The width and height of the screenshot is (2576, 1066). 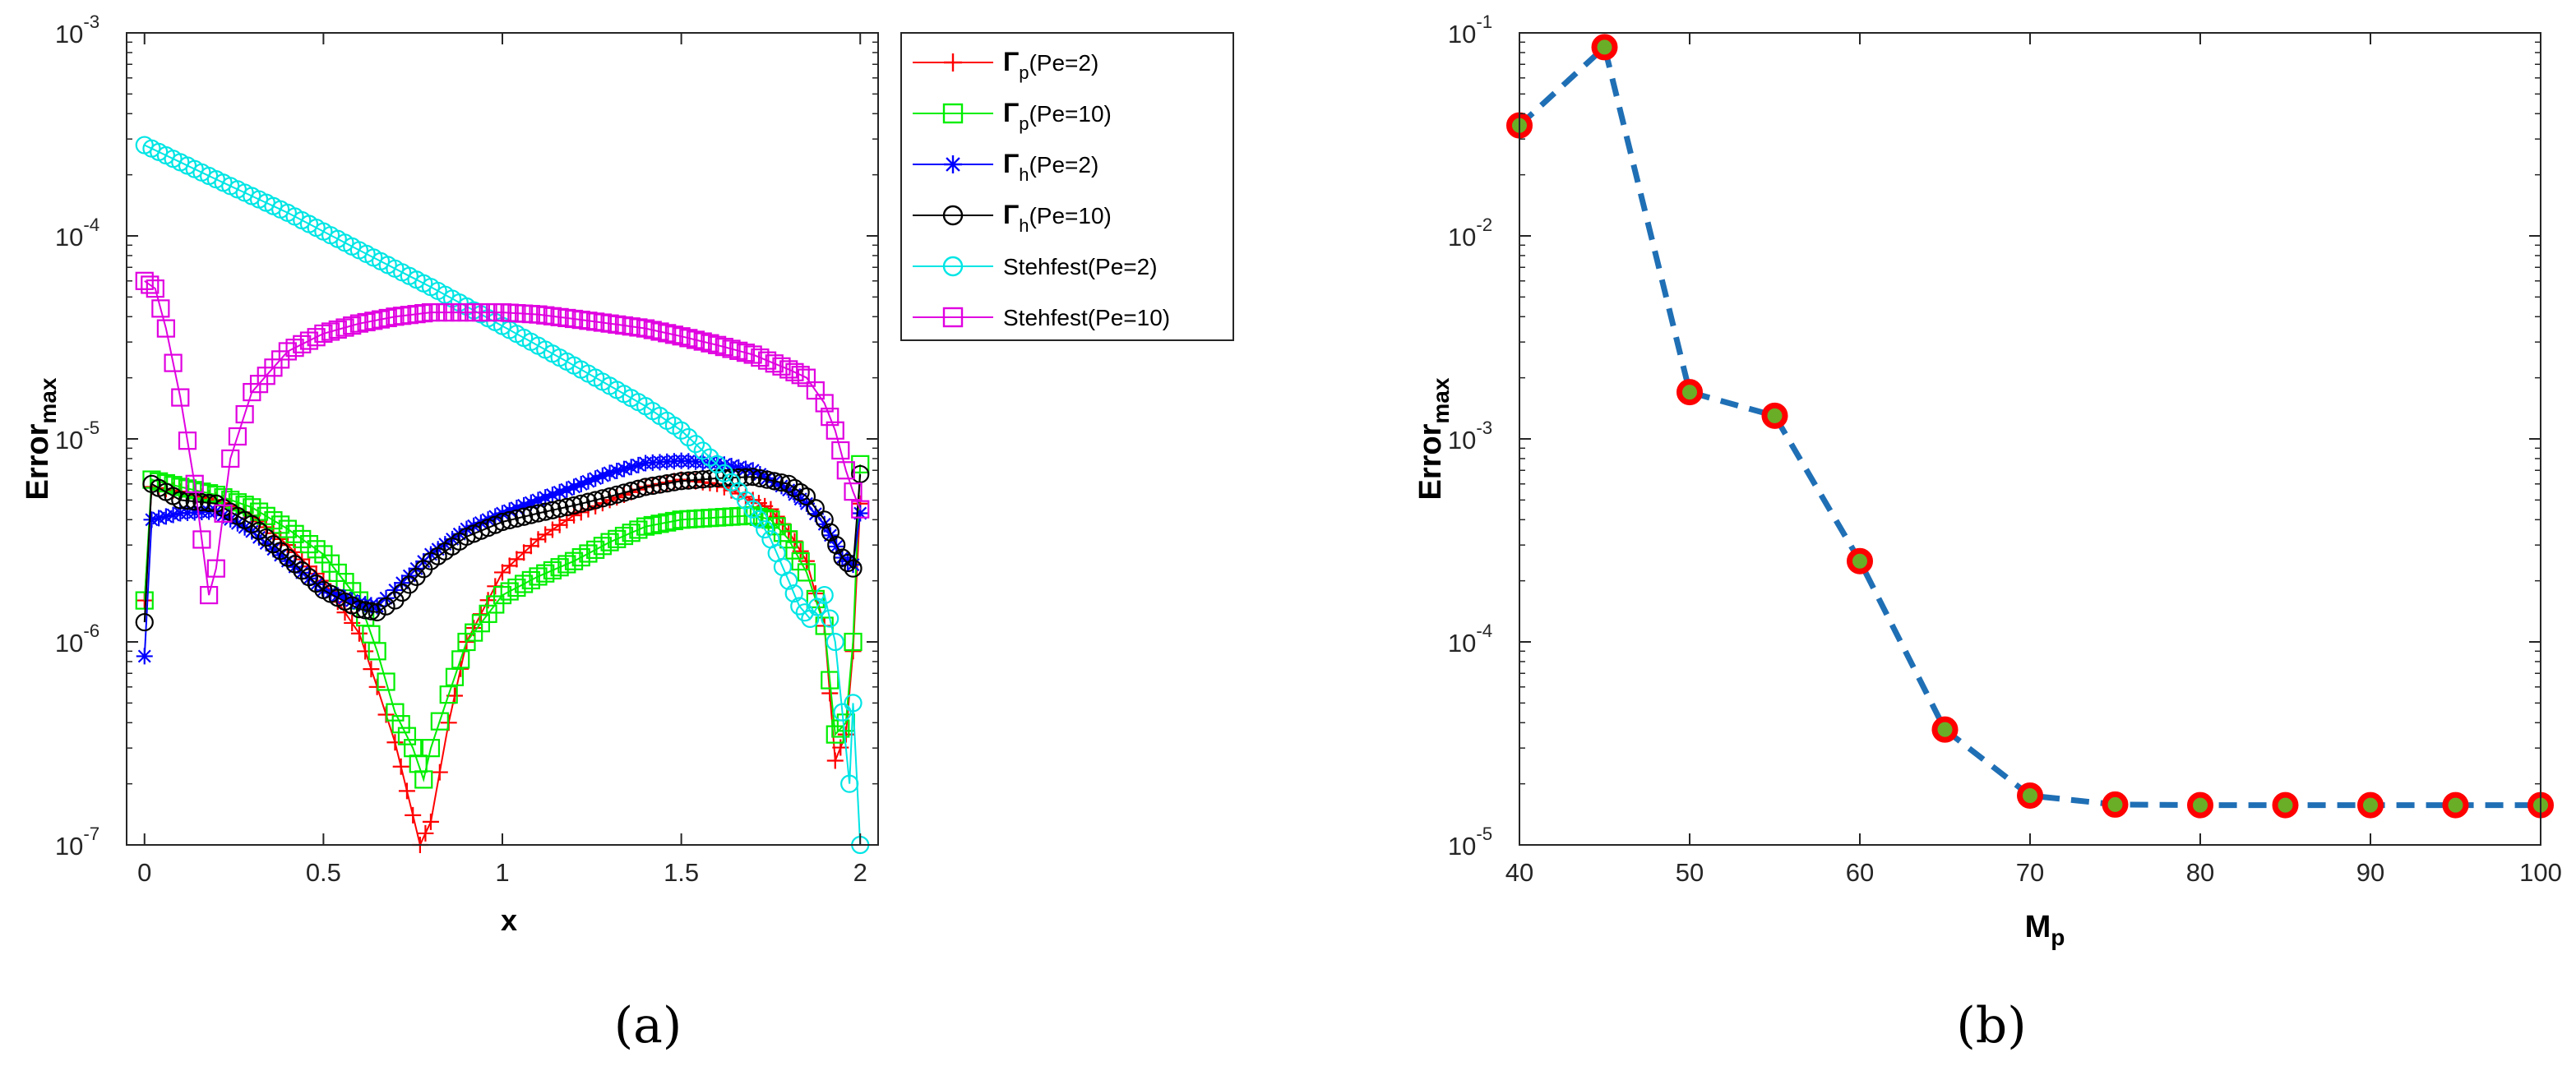 I want to click on panel-b-x-tick-label: 90, so click(x=2370, y=873).